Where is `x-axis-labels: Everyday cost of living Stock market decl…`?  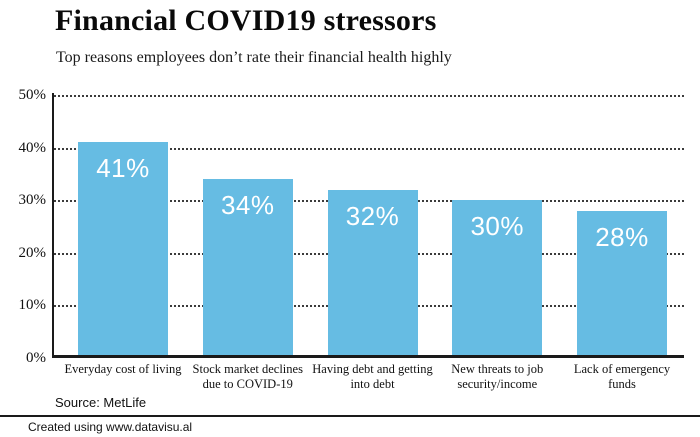 x-axis-labels: Everyday cost of living Stock market decl… is located at coordinates (368, 379).